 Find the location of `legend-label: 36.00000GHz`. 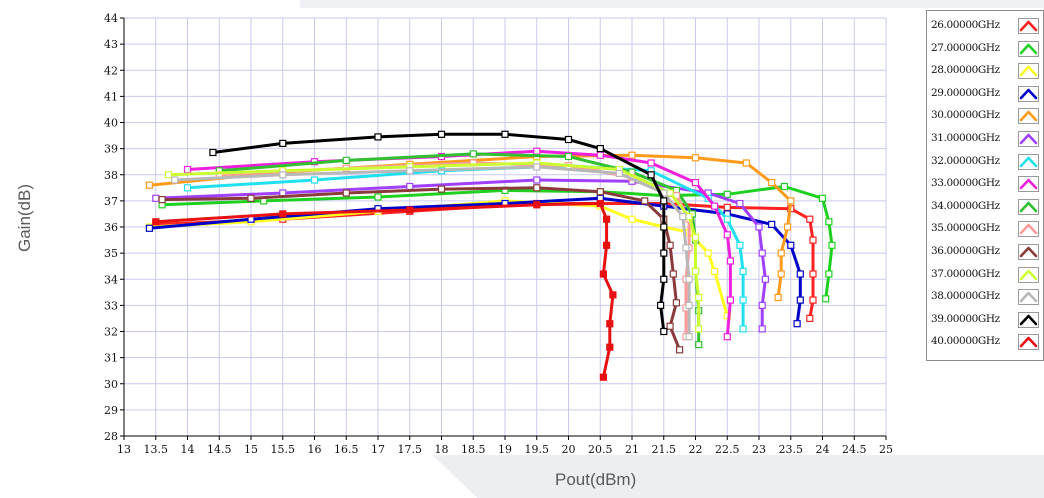

legend-label: 36.00000GHz is located at coordinates (965, 251).